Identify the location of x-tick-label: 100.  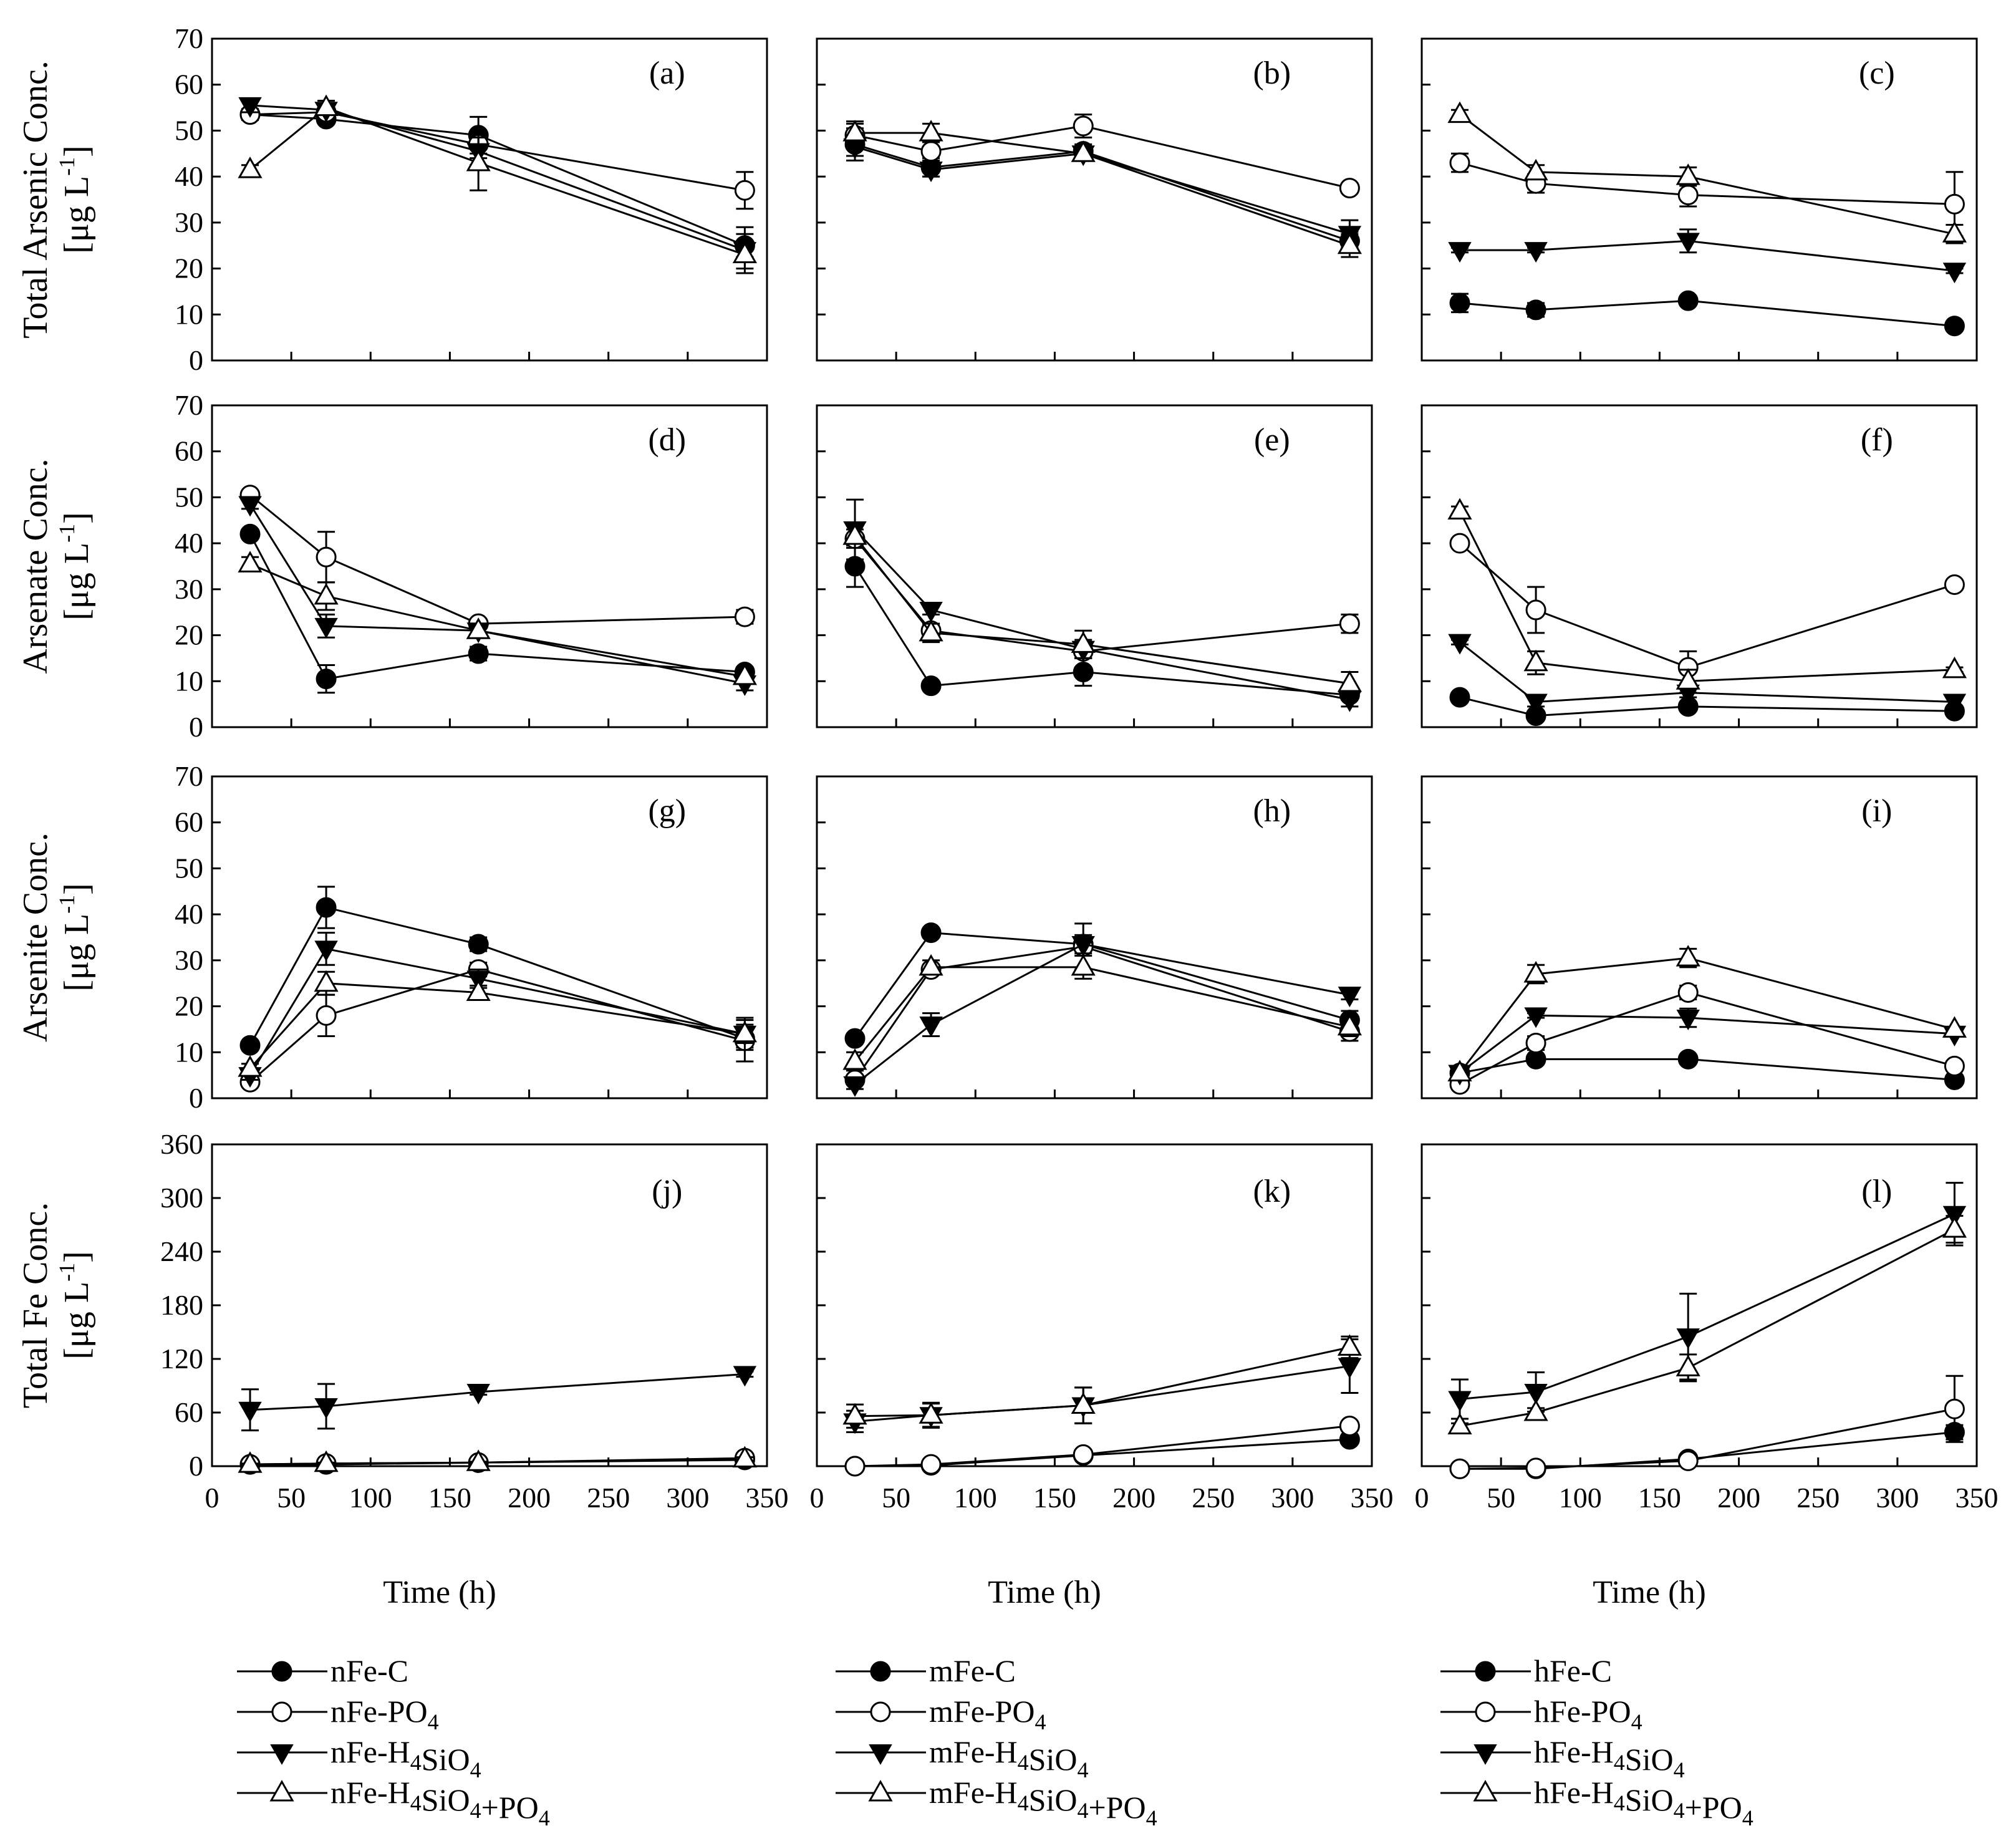
(370, 1498).